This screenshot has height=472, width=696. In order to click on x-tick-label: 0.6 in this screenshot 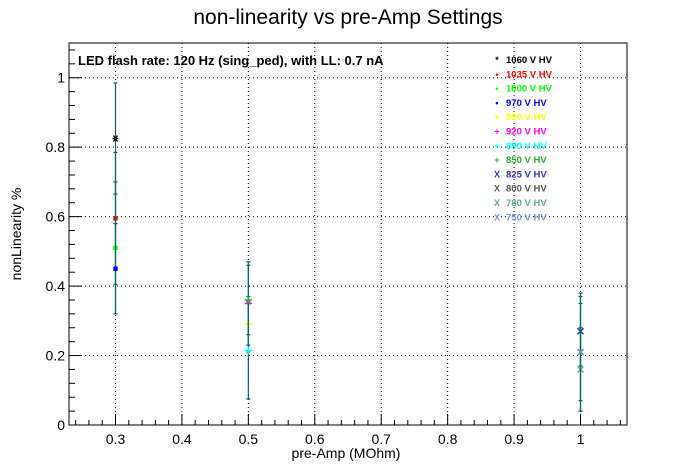, I will do `click(315, 439)`.